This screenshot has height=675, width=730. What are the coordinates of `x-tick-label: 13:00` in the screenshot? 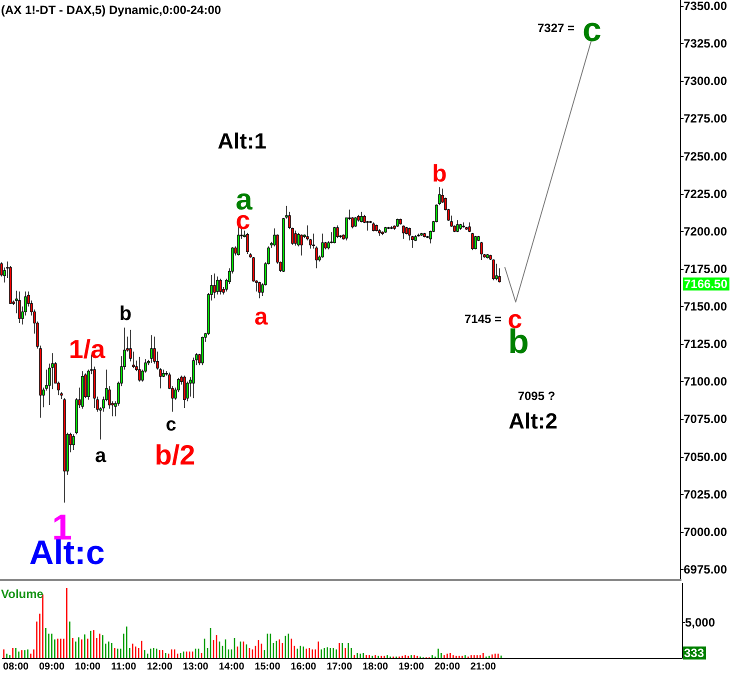 It's located at (195, 667).